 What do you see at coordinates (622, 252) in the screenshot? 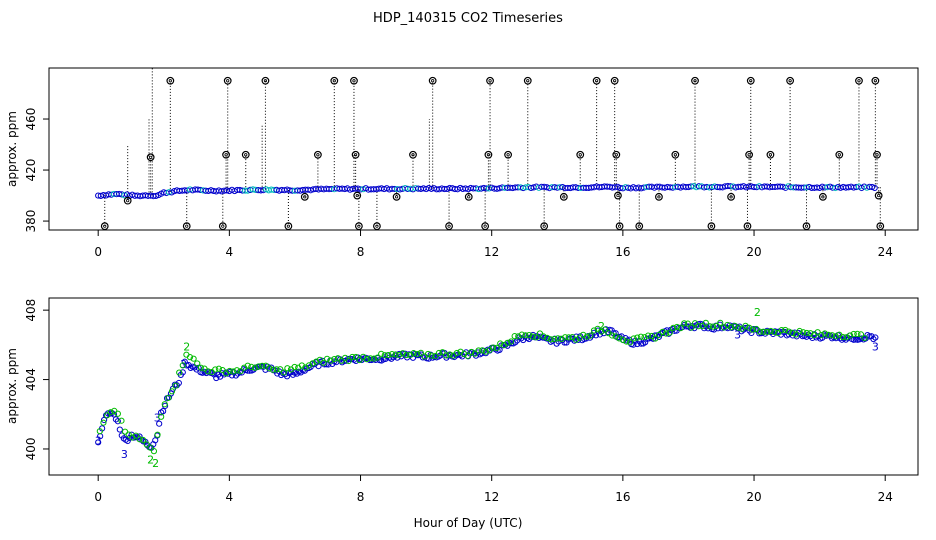
I see `top-xtick-label: 16` at bounding box center [622, 252].